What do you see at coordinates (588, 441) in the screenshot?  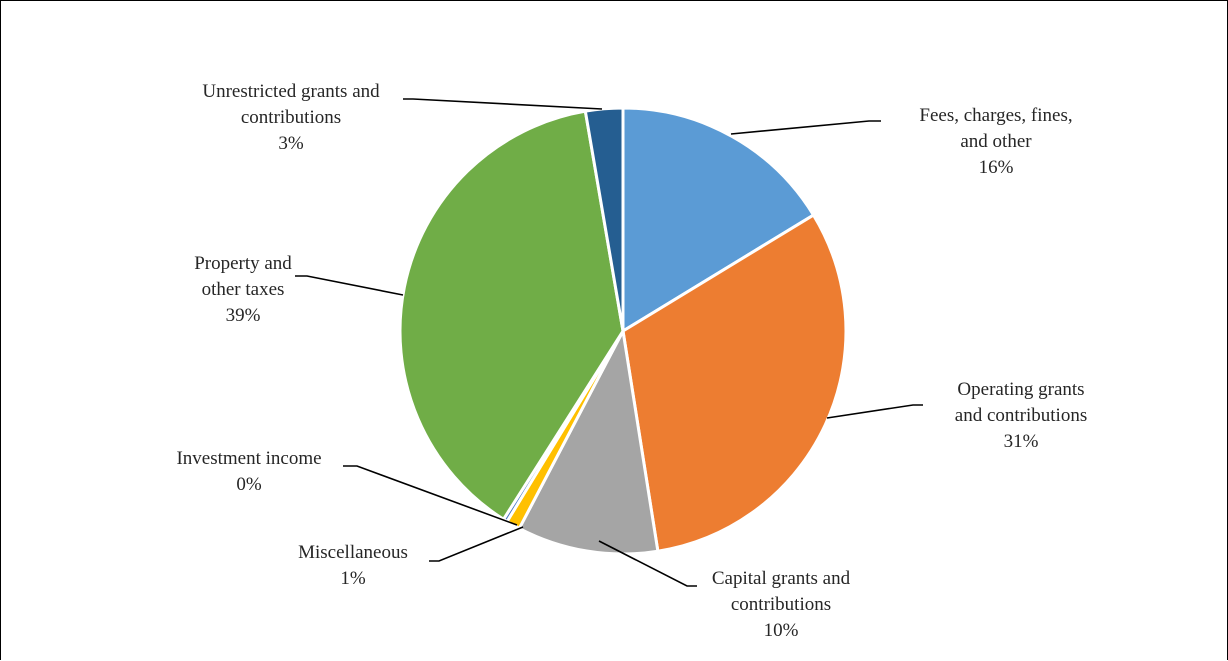 I see `pie-slice-capital-grants-and-contributions` at bounding box center [588, 441].